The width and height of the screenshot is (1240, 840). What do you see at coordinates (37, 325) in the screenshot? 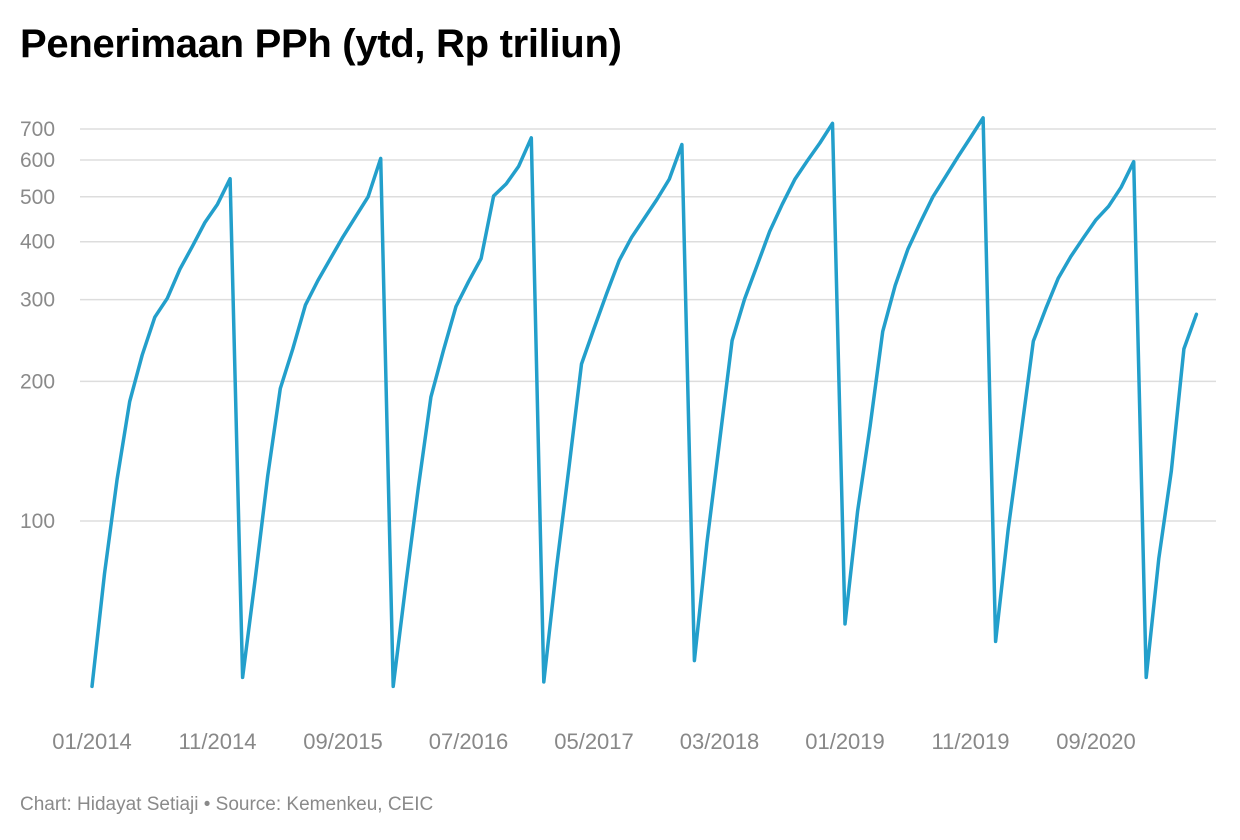
I see `y-axis-ticks: 100 200 300 400 500 600 700` at bounding box center [37, 325].